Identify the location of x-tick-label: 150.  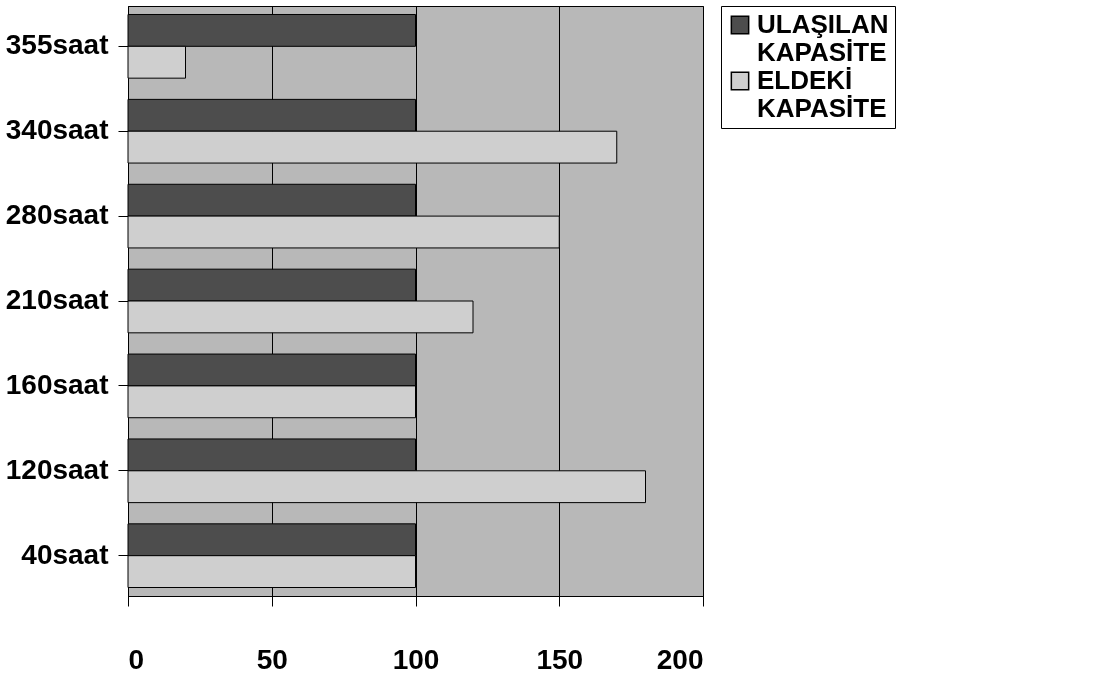
(560, 659).